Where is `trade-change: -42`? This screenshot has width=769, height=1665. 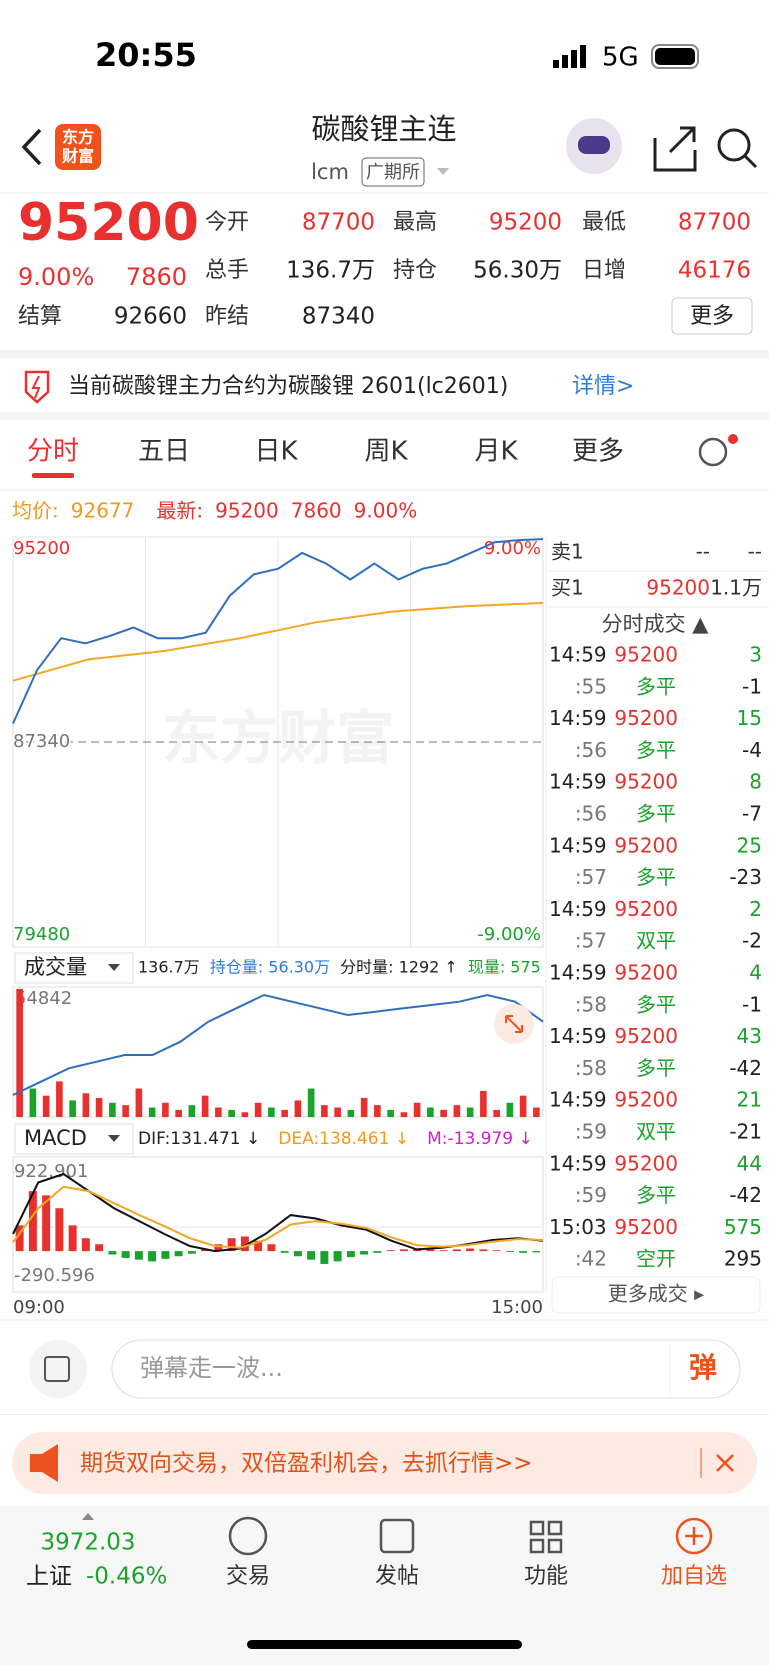 trade-change: -42 is located at coordinates (745, 1068).